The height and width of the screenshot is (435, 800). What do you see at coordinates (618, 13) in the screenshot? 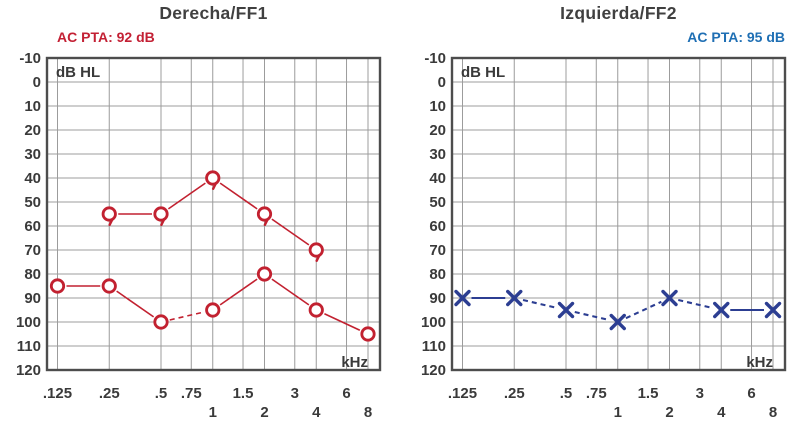
I see `panel-title-left-ear: Izquierda/FF2` at bounding box center [618, 13].